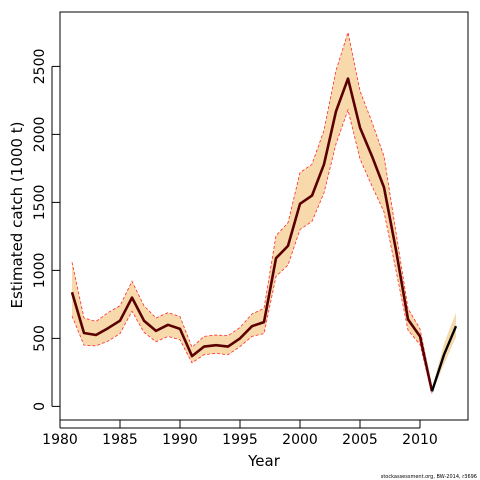 This screenshot has height=480, width=480. Describe the element at coordinates (17, 215) in the screenshot. I see `y-axis-title: Estimated catch (1000 t)` at that location.